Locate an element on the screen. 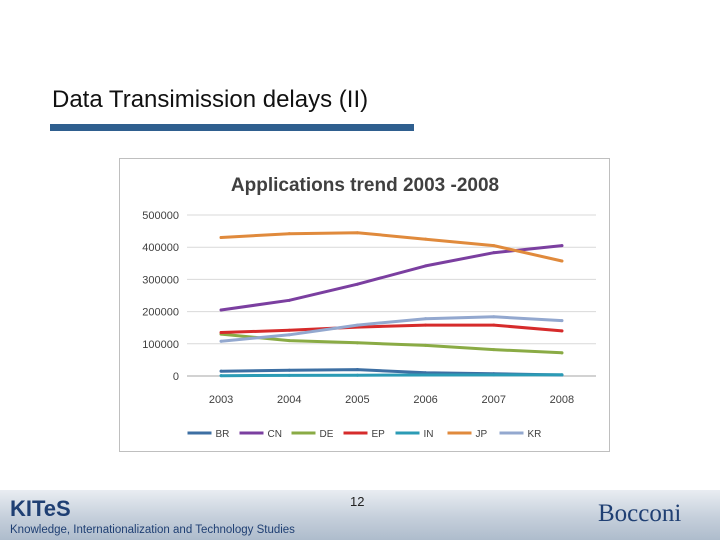 The image size is (720, 540). legend-label-in: IN is located at coordinates (429, 434).